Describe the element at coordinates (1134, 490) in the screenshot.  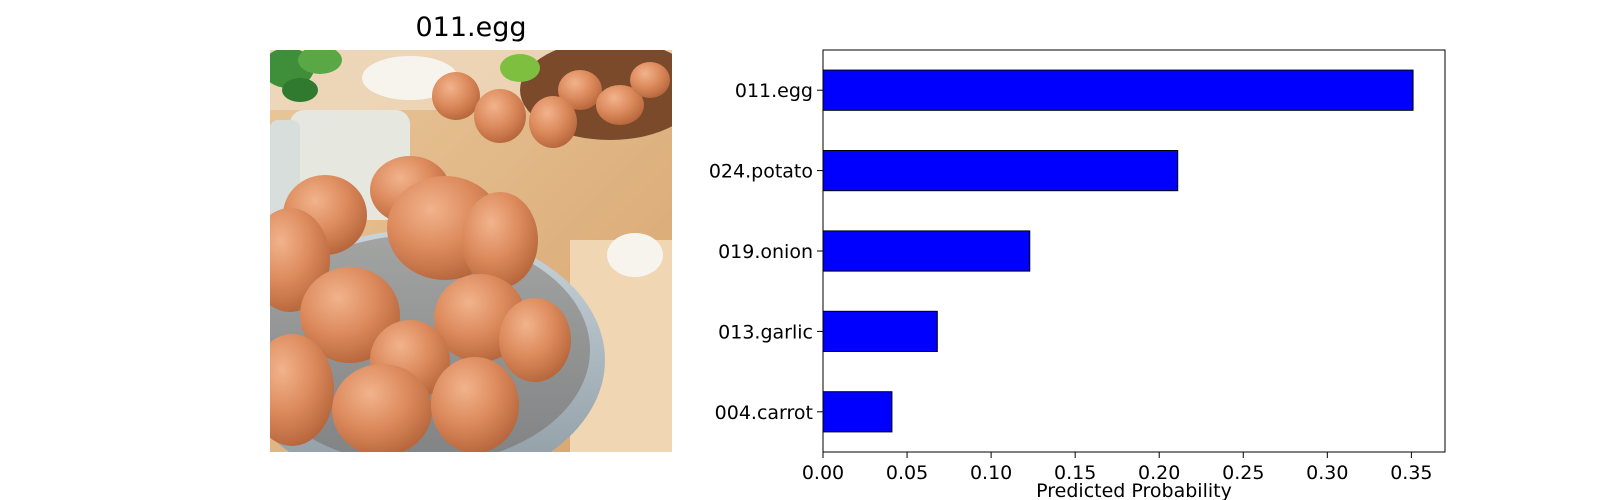
I see `x-axis-label: Predicted Probability` at that location.